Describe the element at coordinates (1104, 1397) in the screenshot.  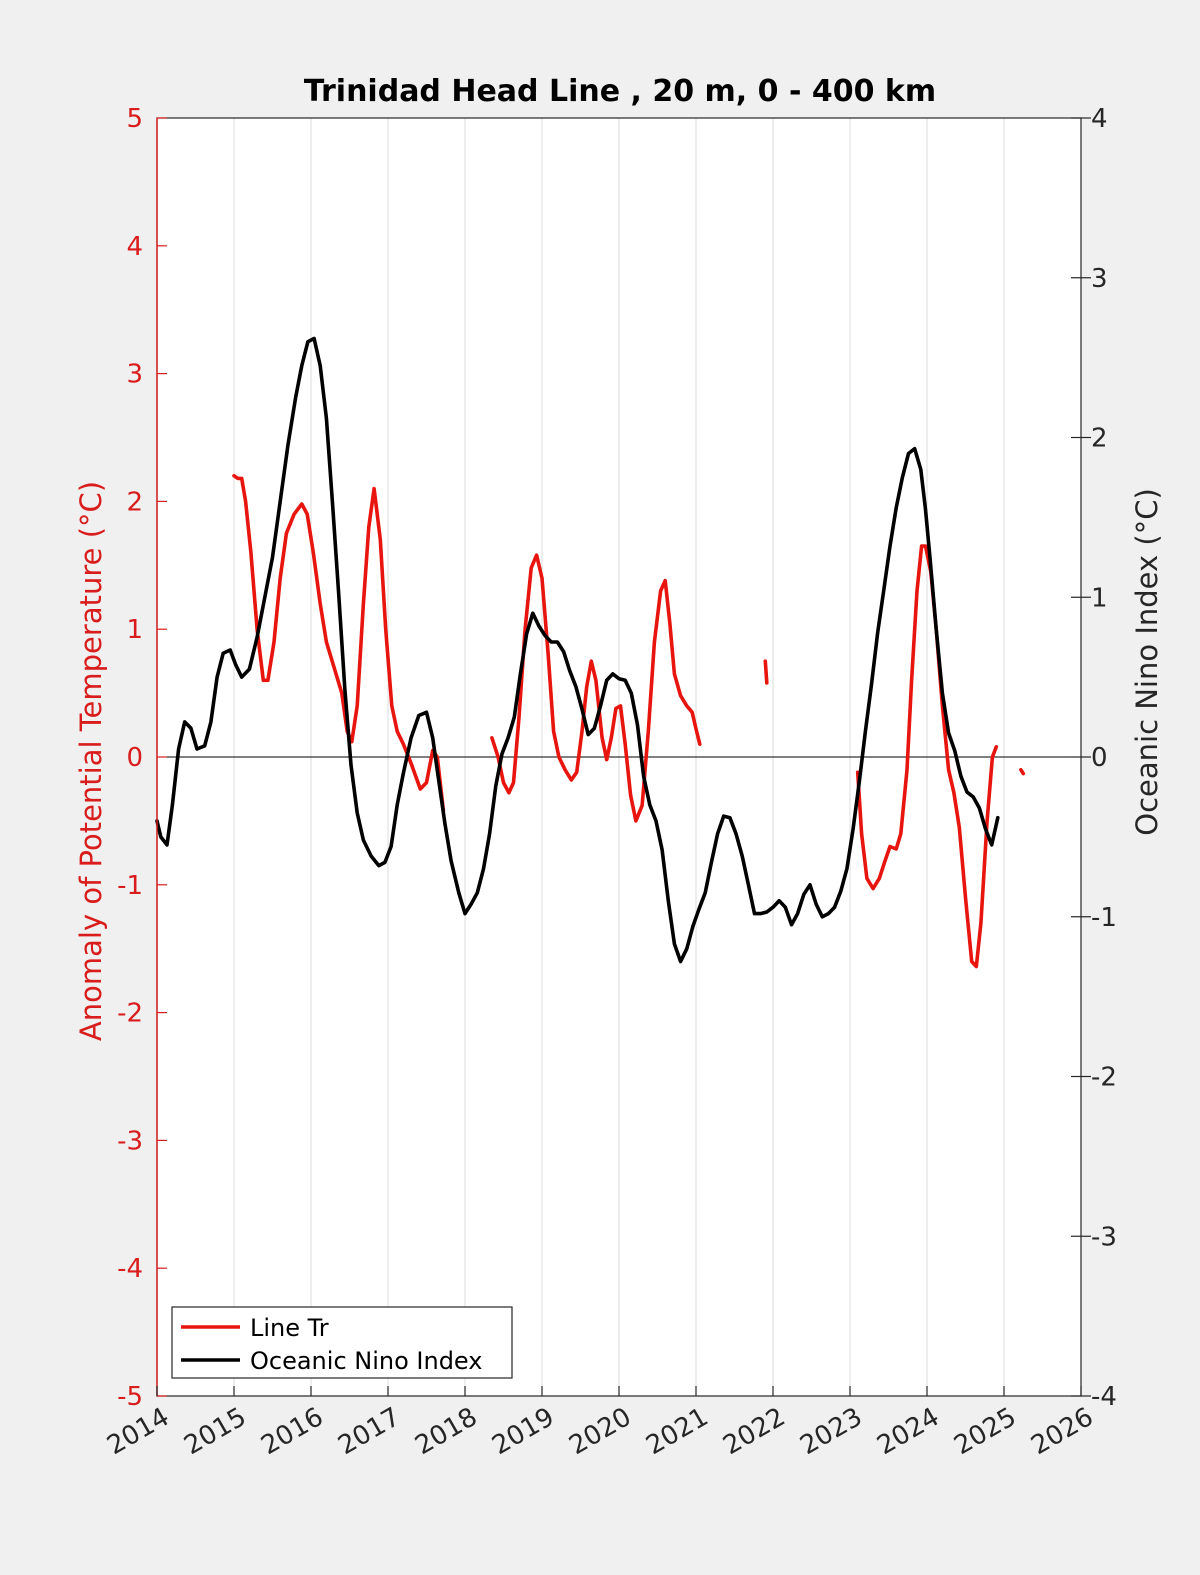
I see `right-tick-label: -4` at that location.